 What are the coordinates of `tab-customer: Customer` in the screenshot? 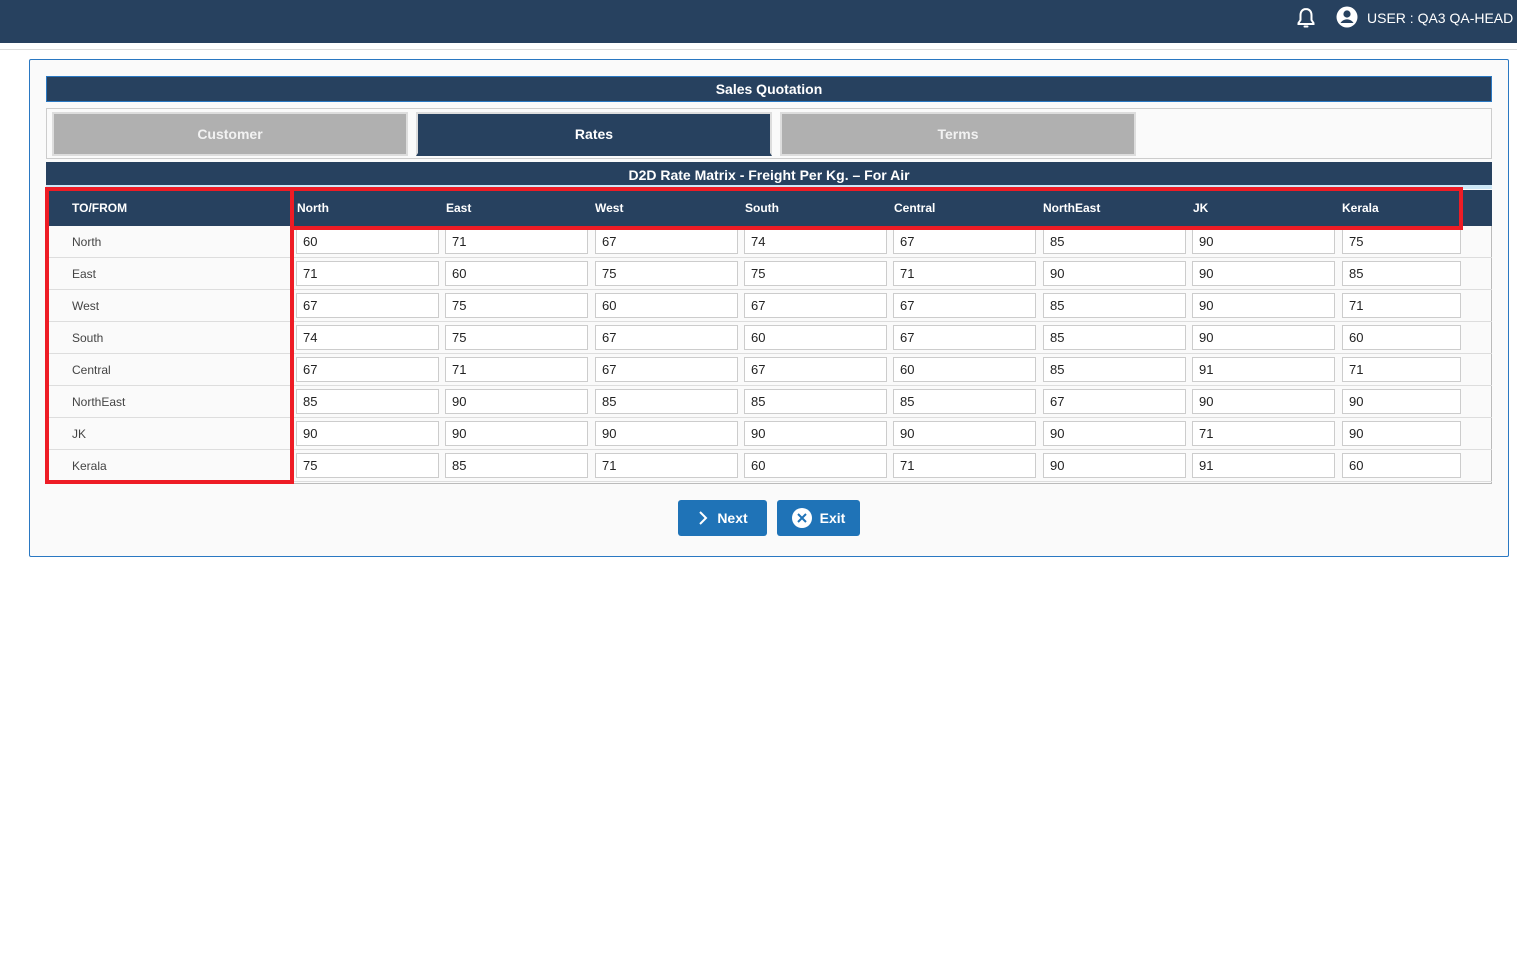 It's located at (230, 134).